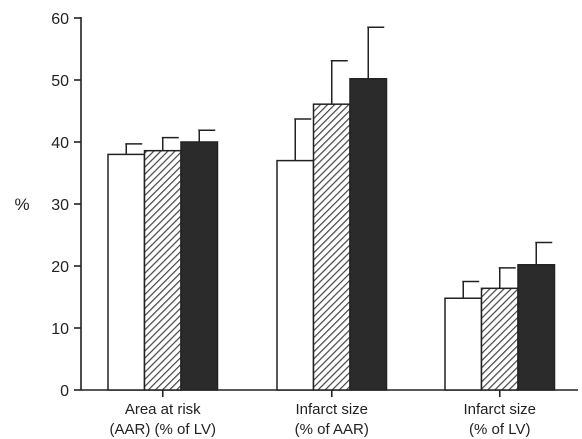  I want to click on y-tick-label: 60, so click(60, 19).